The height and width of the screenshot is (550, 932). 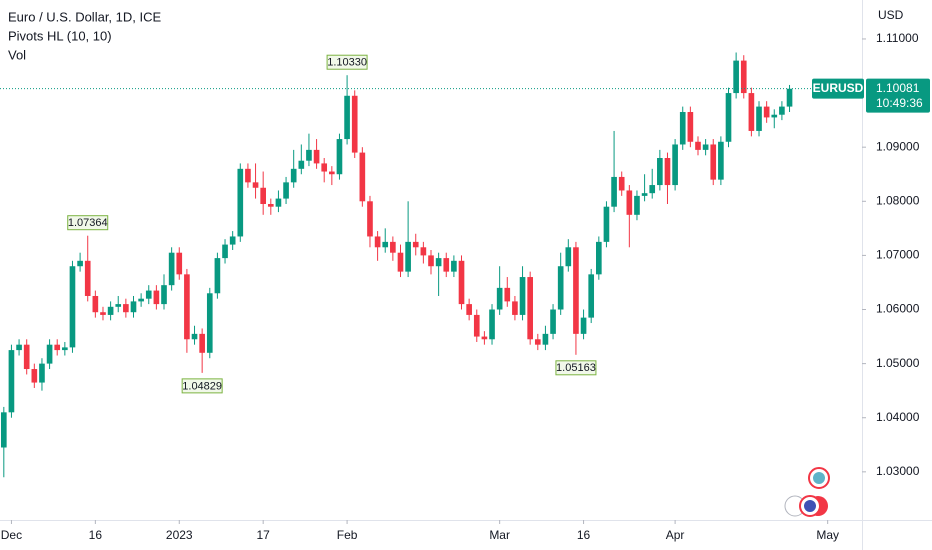 I want to click on price-text: 1.10081, so click(x=898, y=88).